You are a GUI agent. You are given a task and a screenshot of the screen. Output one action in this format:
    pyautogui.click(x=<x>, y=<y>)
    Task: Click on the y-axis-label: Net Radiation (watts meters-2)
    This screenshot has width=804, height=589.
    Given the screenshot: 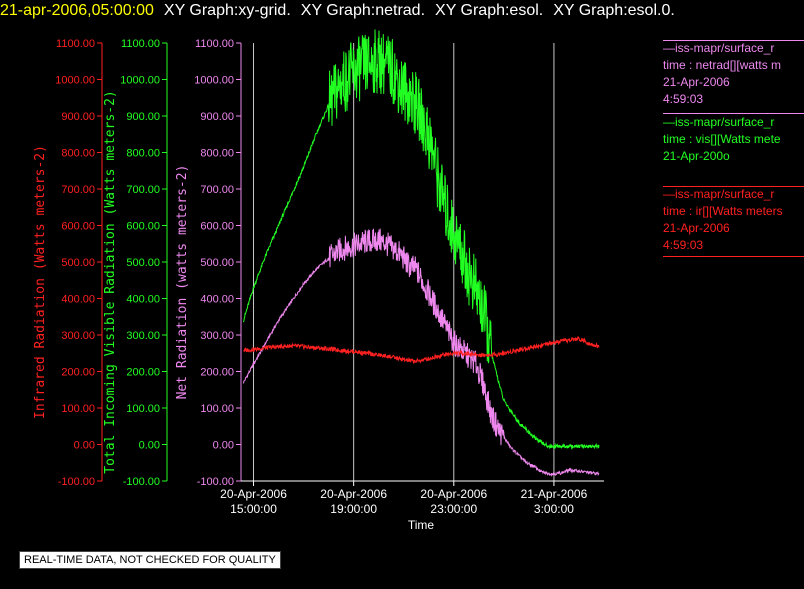 What is the action you would take?
    pyautogui.click(x=182, y=282)
    